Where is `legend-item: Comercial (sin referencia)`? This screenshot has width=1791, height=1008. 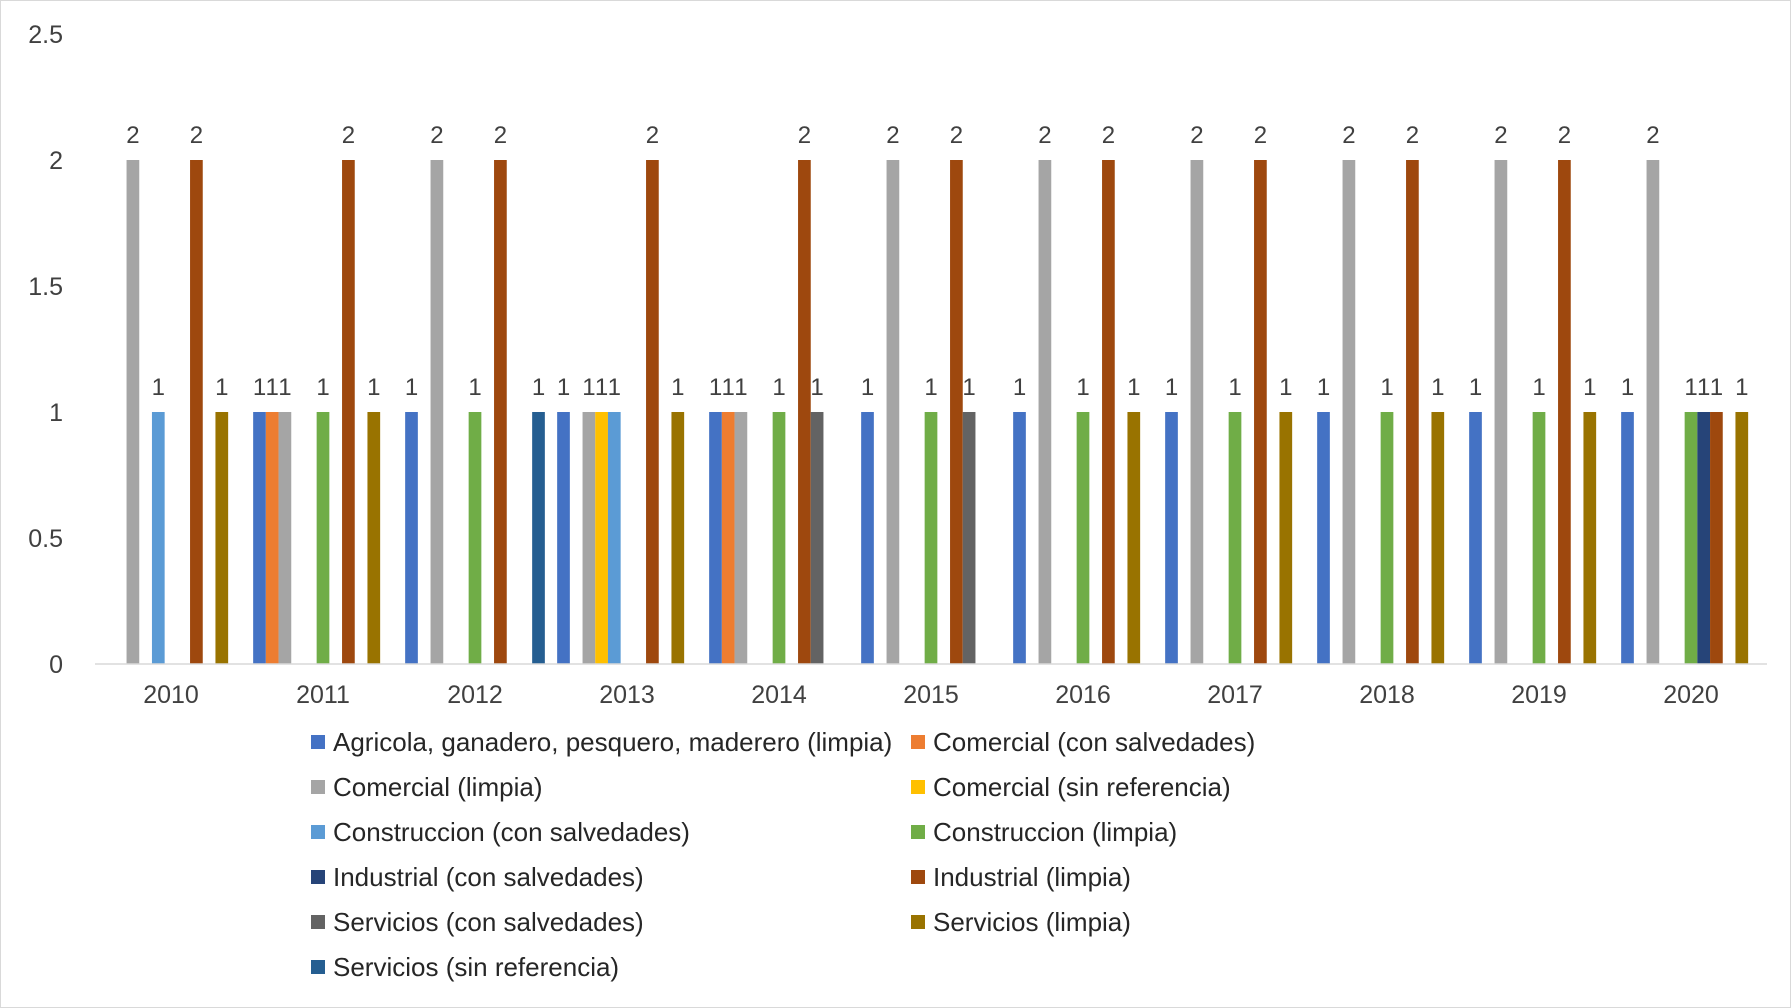 legend-item: Comercial (sin referencia) is located at coordinates (1071, 787).